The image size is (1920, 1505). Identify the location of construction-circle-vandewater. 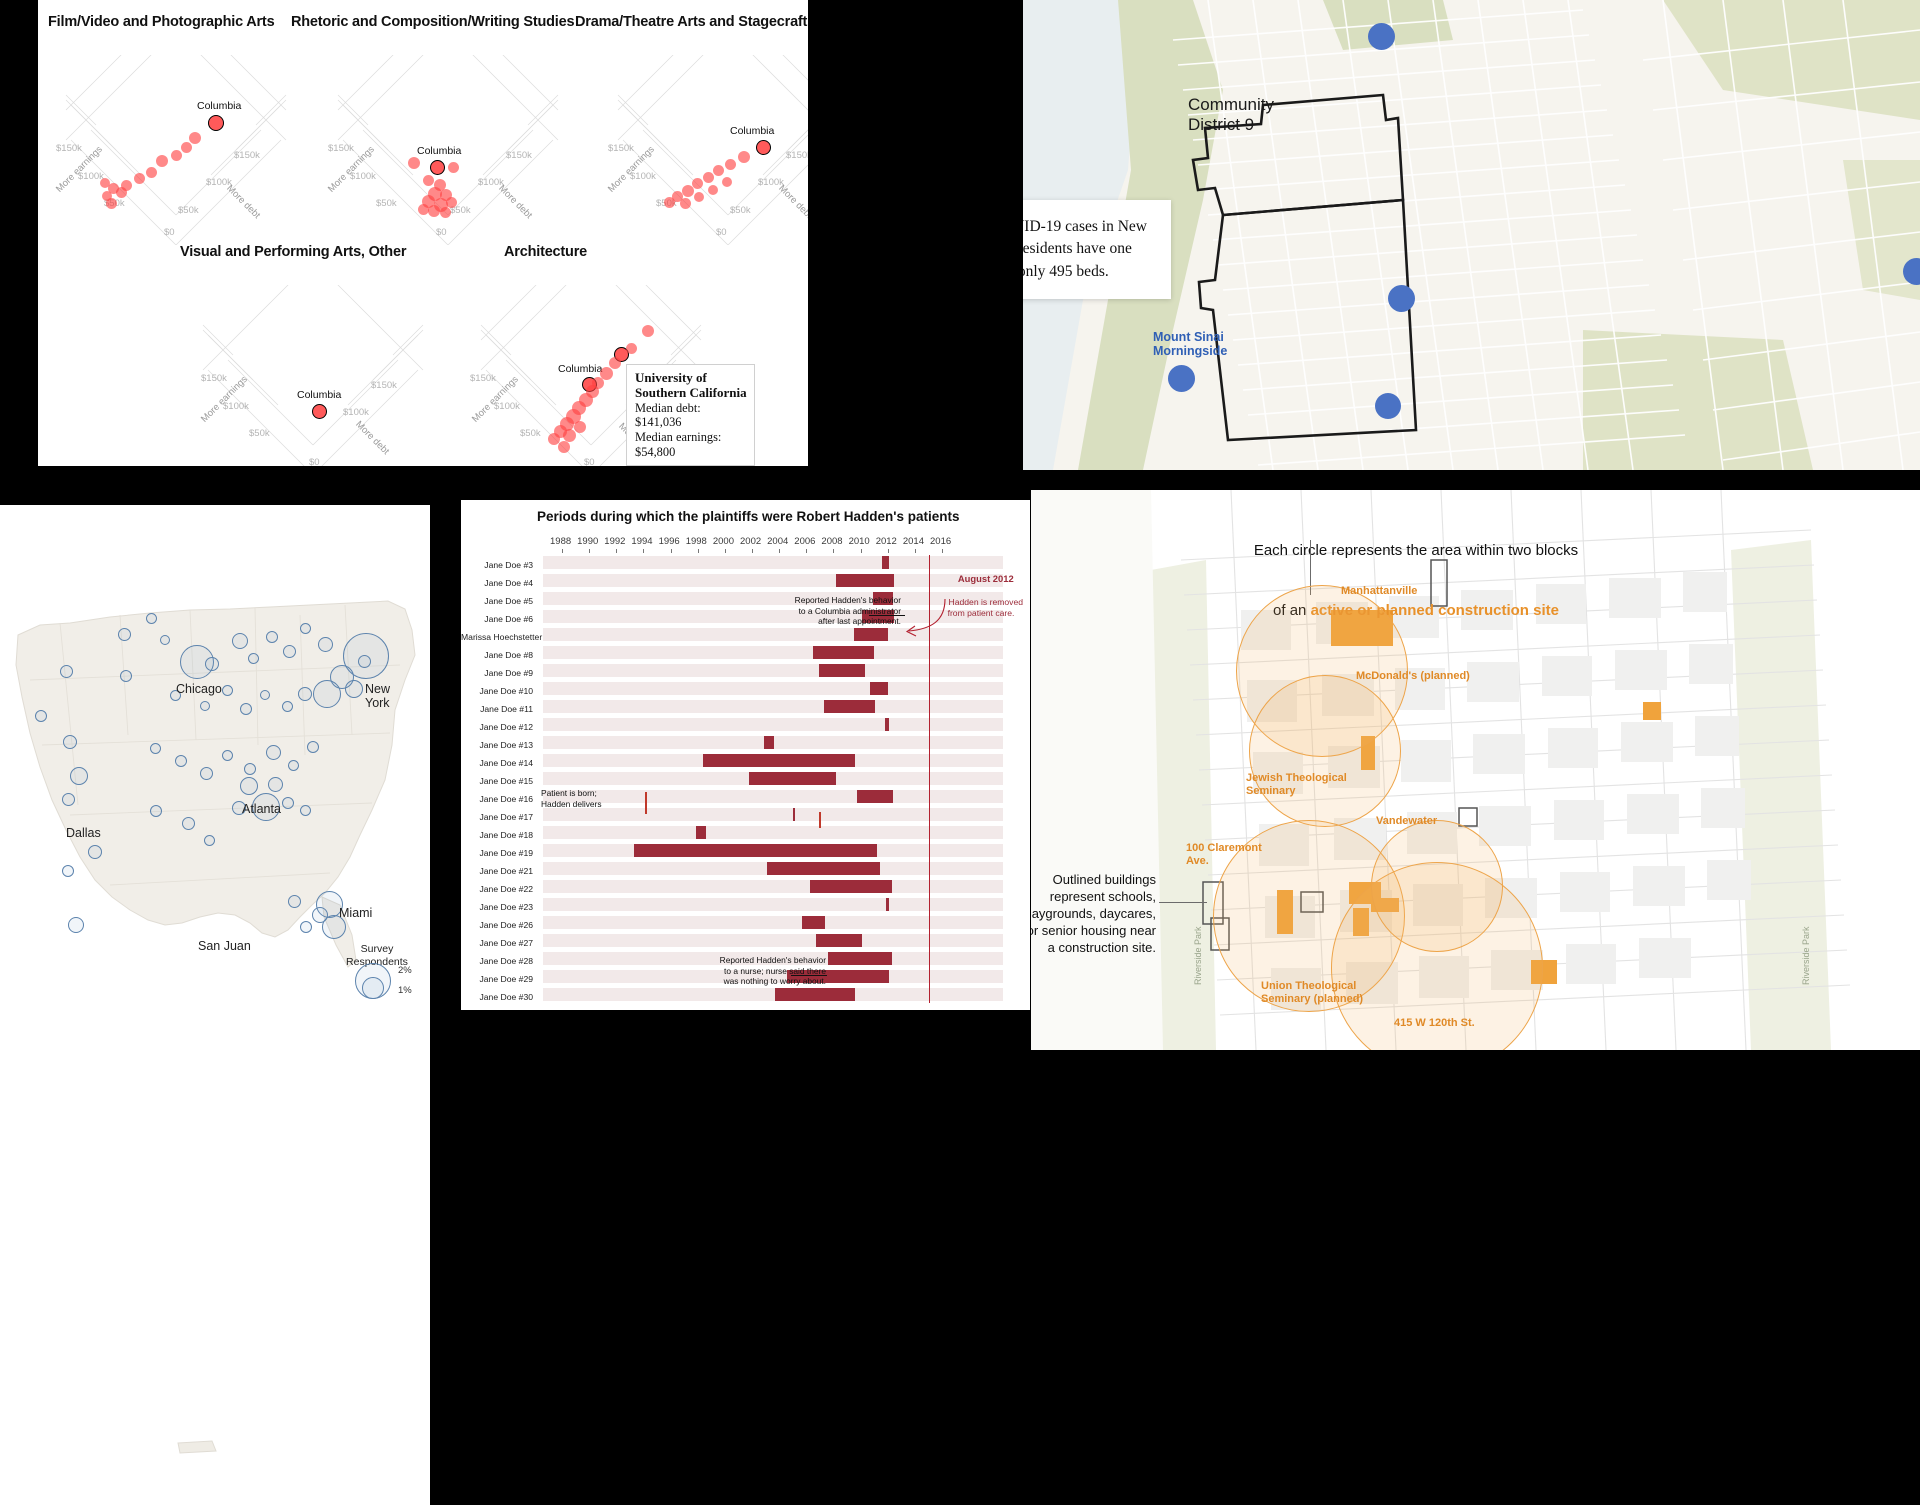
(1437, 886).